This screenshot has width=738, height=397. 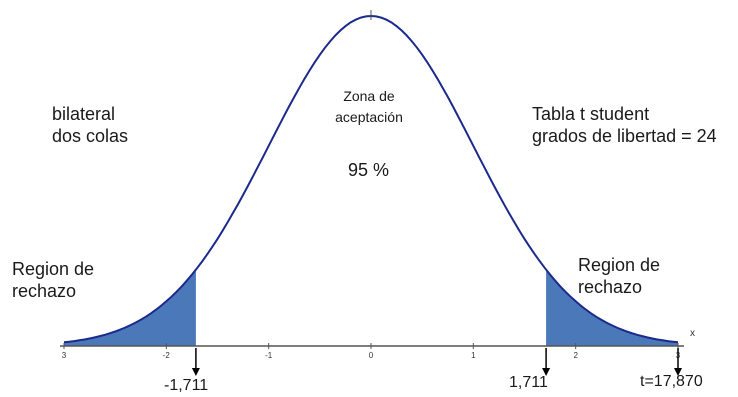 I want to click on left-critical-marker, so click(x=195, y=362).